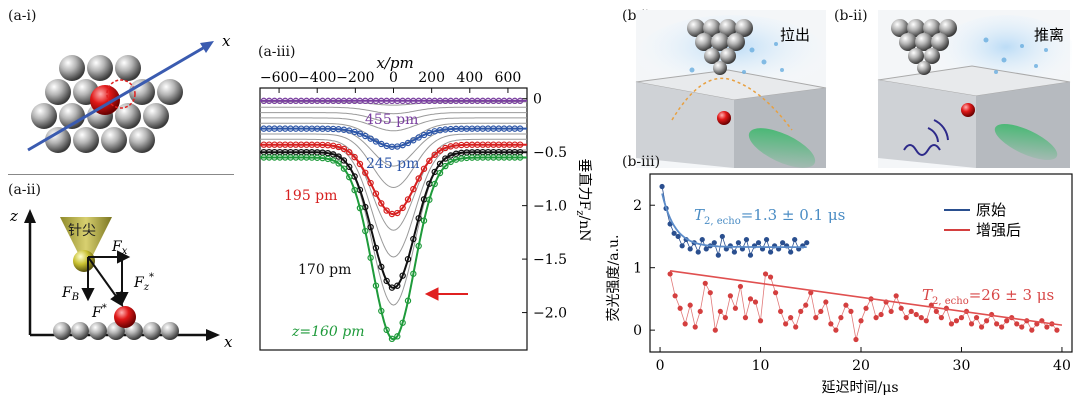  I want to click on force-curve, so click(393, 248).